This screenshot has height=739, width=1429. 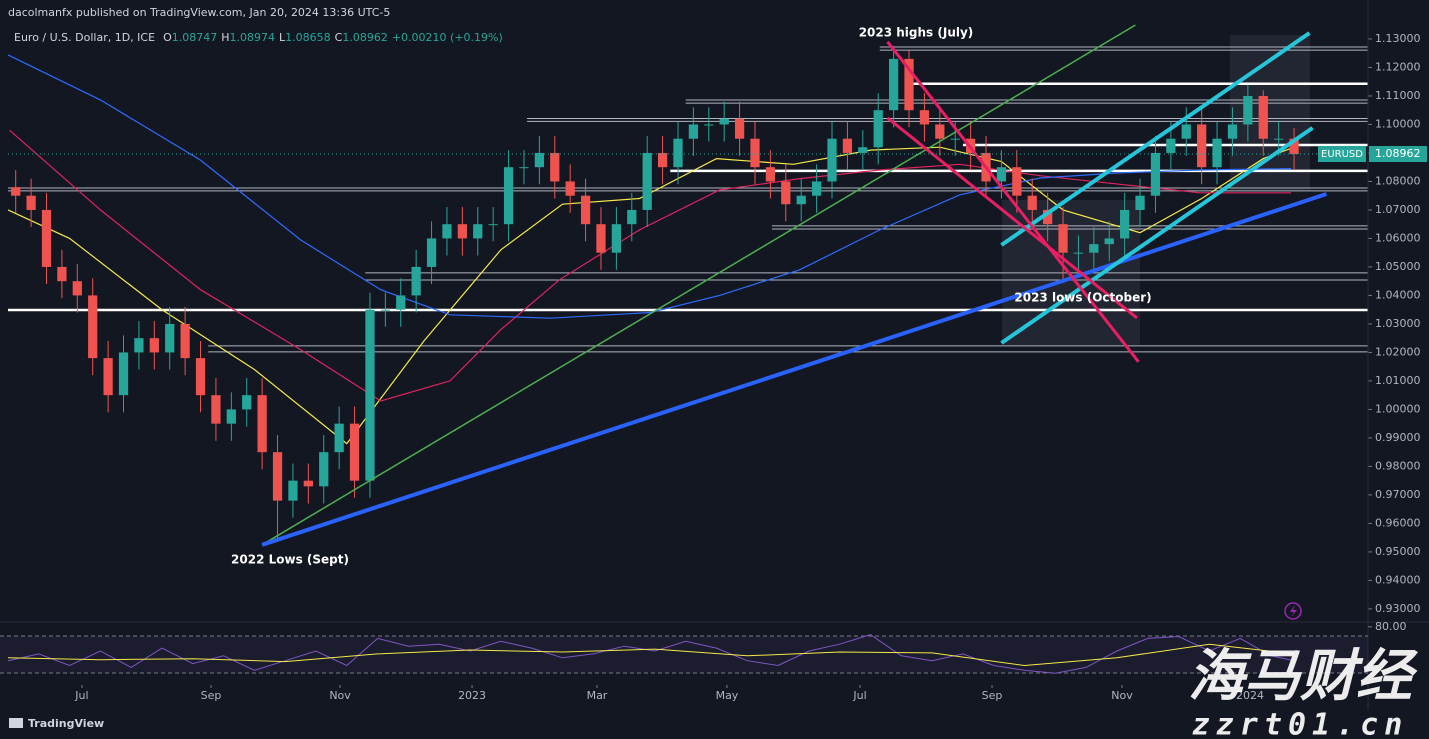 I want to click on y-tick-label: 1.08000, so click(x=1398, y=180).